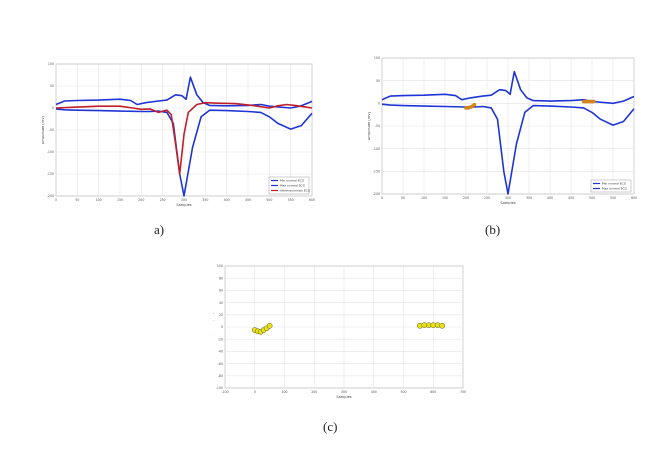 The image size is (666, 459). I want to click on panel-c-x-tick-label: 100, so click(284, 392).